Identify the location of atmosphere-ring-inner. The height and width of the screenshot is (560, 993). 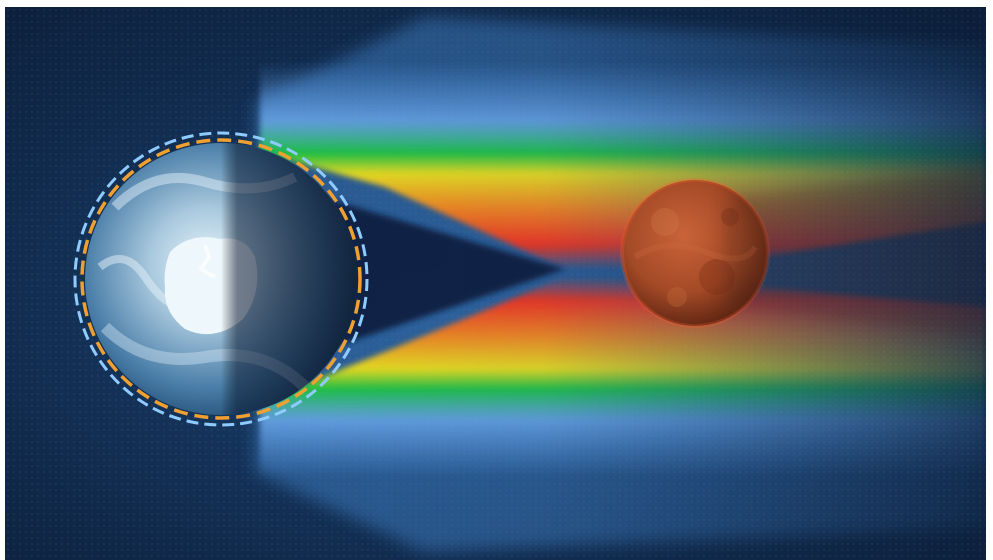
(221, 279).